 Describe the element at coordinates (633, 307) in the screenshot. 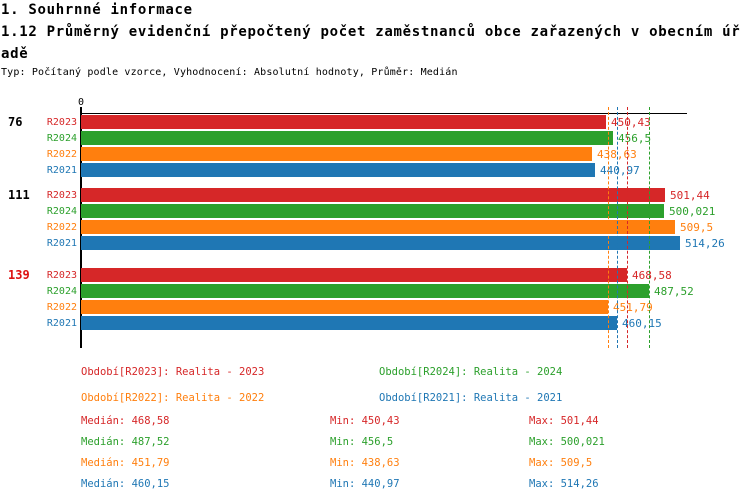

I see `bar-value-label: 451,79` at that location.